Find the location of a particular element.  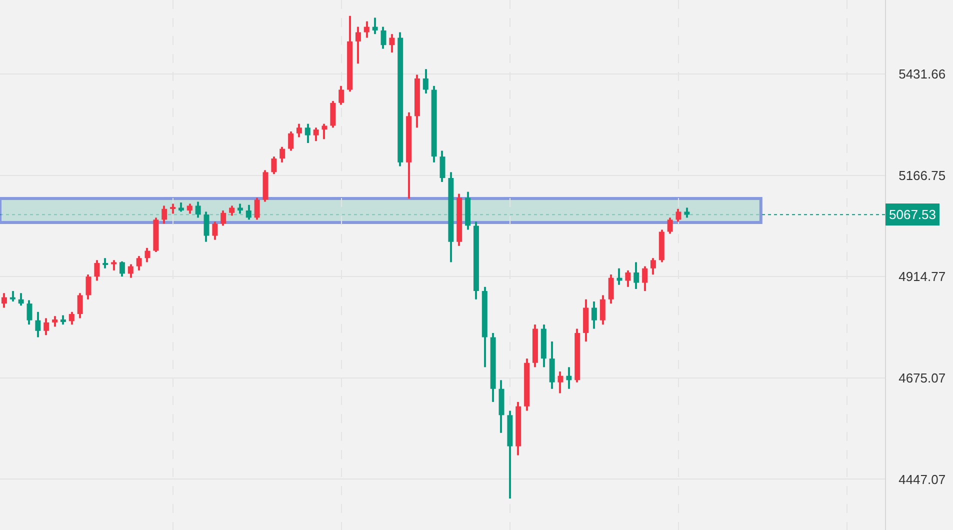

y-tick-label: 4447.07 is located at coordinates (922, 479).